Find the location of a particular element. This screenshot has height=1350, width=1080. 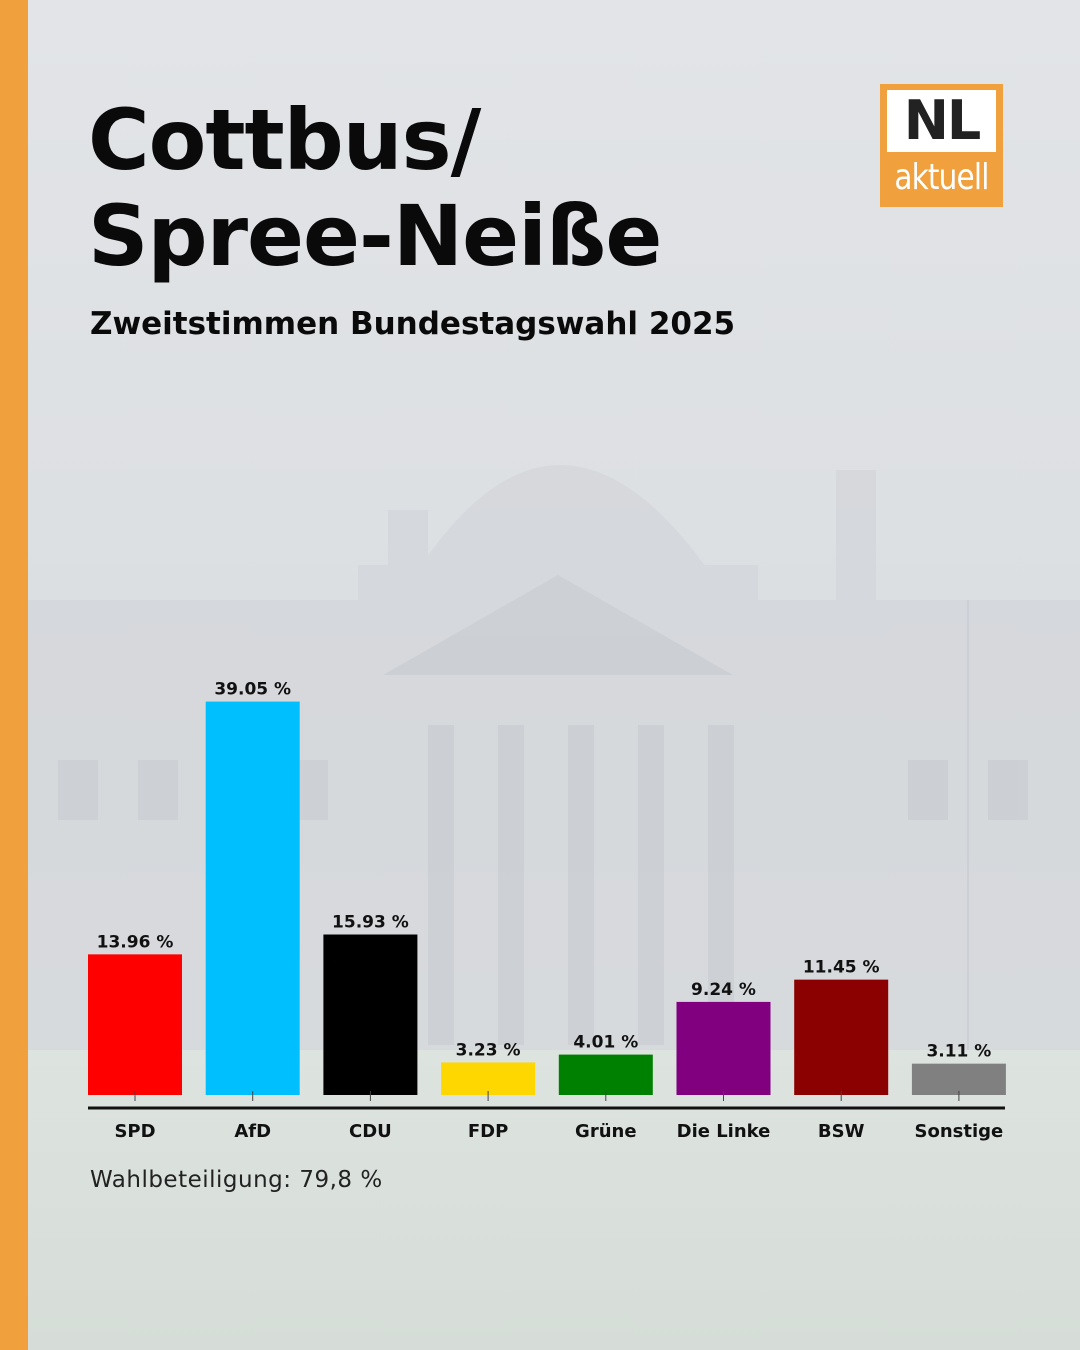

value-label-sonstige: 3.11 % is located at coordinates (958, 1052).